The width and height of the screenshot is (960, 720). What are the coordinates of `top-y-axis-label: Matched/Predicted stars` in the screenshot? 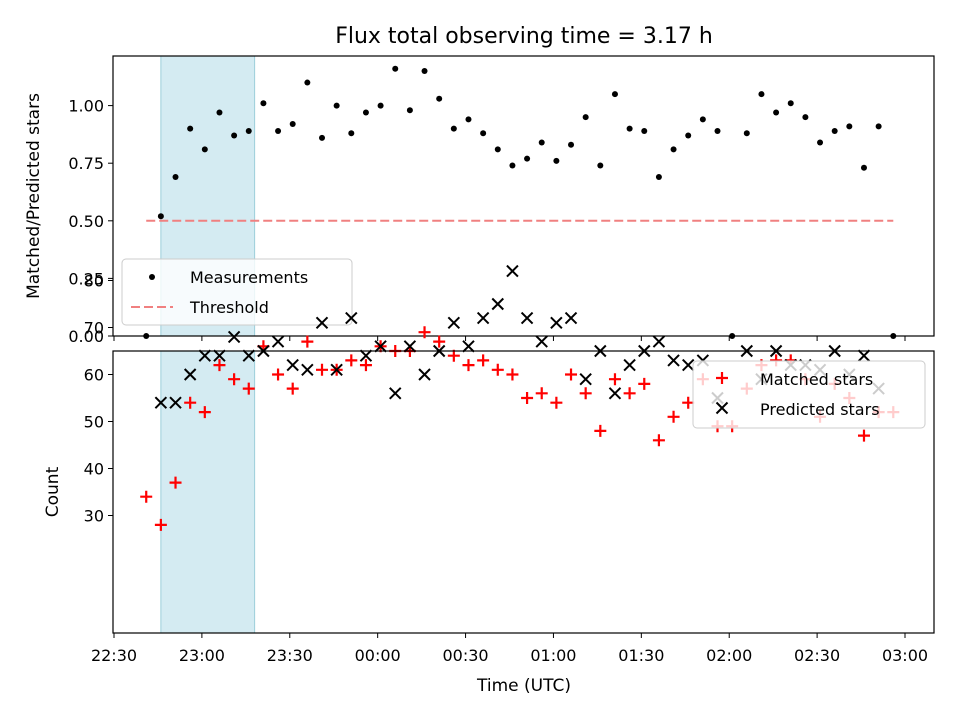 It's located at (34, 196).